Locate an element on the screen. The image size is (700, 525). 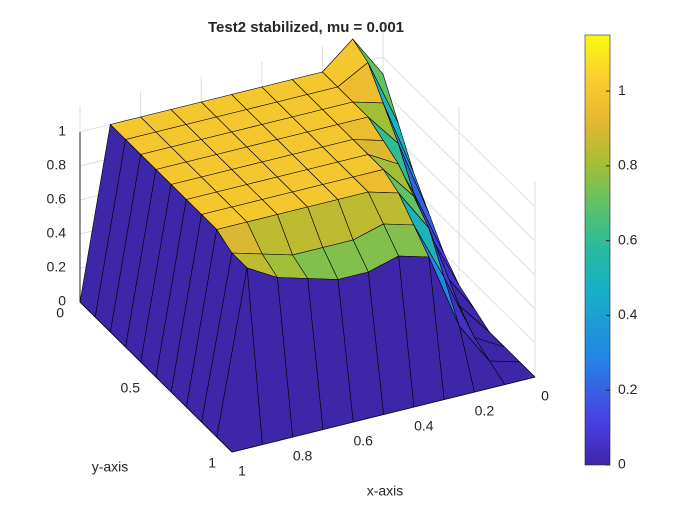
chart-title: Test2 stabilized, mu = 0.001 is located at coordinates (306, 27).